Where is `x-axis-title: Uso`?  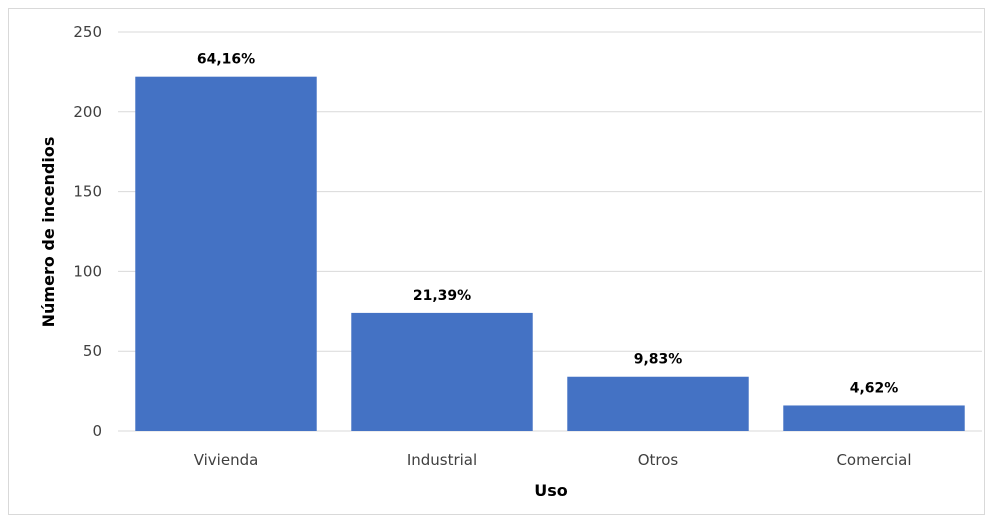
x-axis-title: Uso is located at coordinates (551, 490).